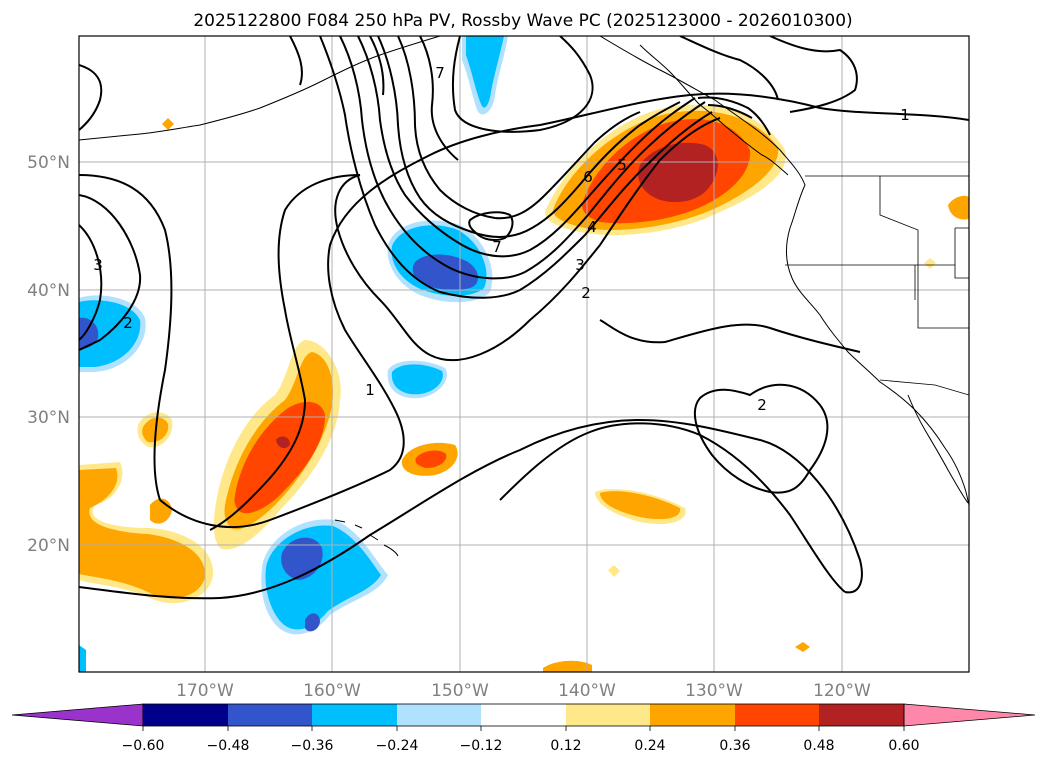 Image resolution: width=1047 pixels, height=765 pixels. What do you see at coordinates (98, 265) in the screenshot?
I see `contour-label: 3` at bounding box center [98, 265].